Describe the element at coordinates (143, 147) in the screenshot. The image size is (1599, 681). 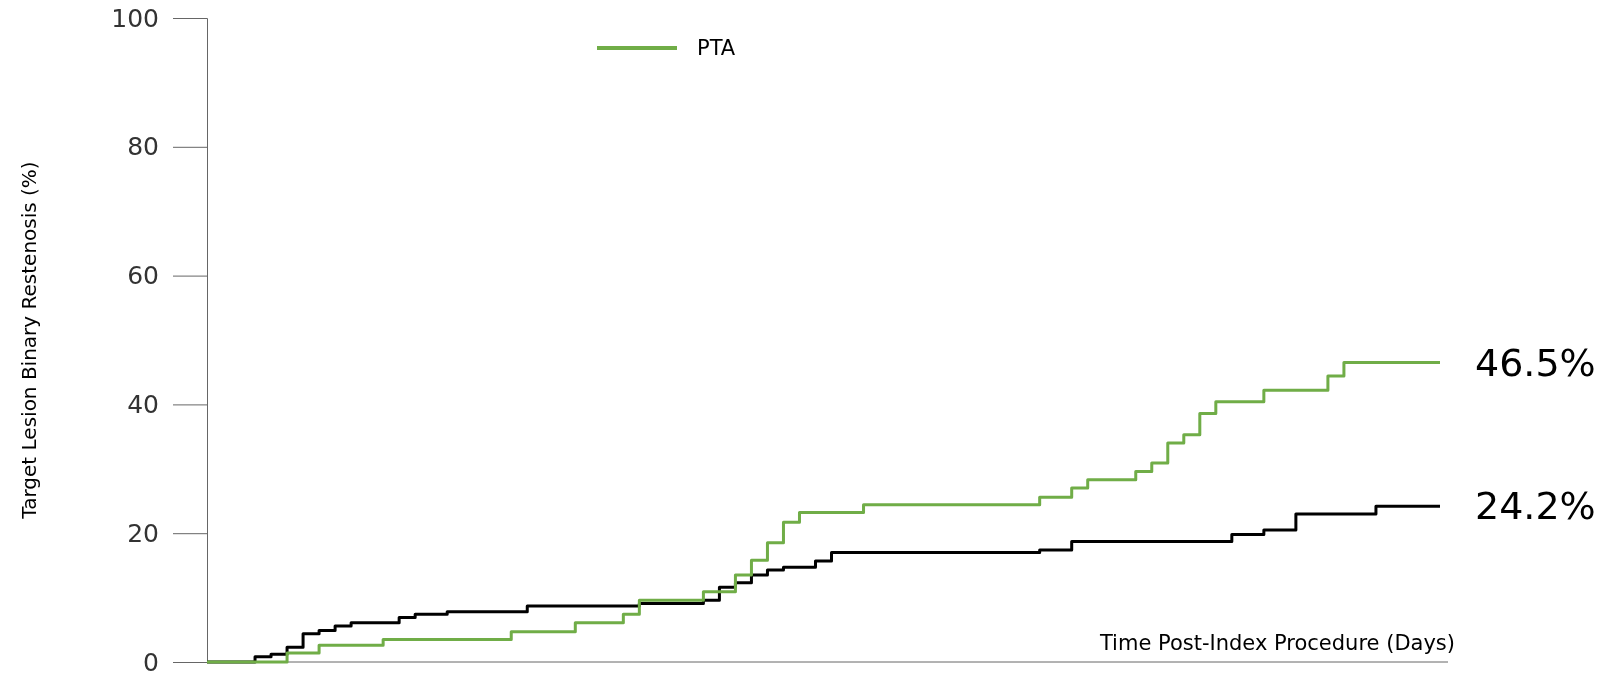
I see `y-tick-label: 80` at that location.